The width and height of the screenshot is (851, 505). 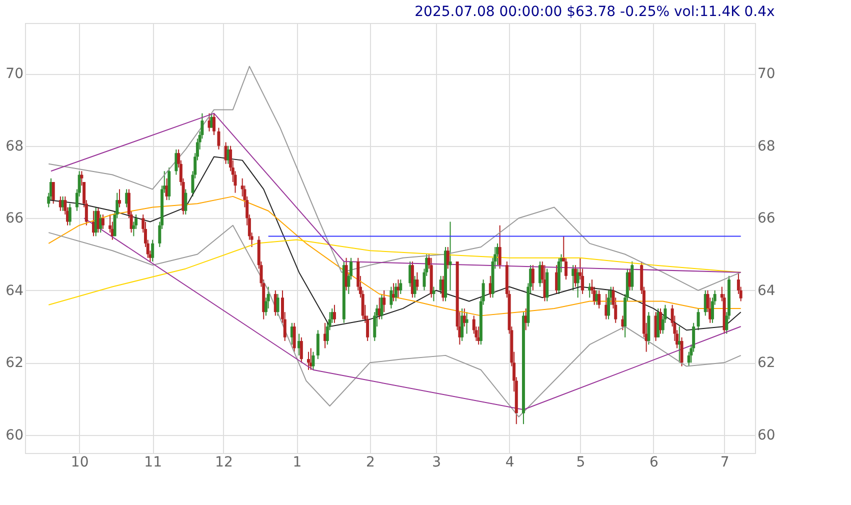 I want to click on y2-tick-label: 68, so click(x=767, y=146).